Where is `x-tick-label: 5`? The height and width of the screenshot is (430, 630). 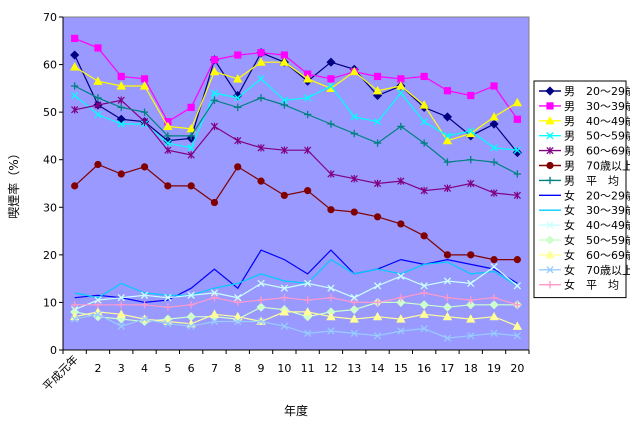 x-tick-label: 5 is located at coordinates (167, 368).